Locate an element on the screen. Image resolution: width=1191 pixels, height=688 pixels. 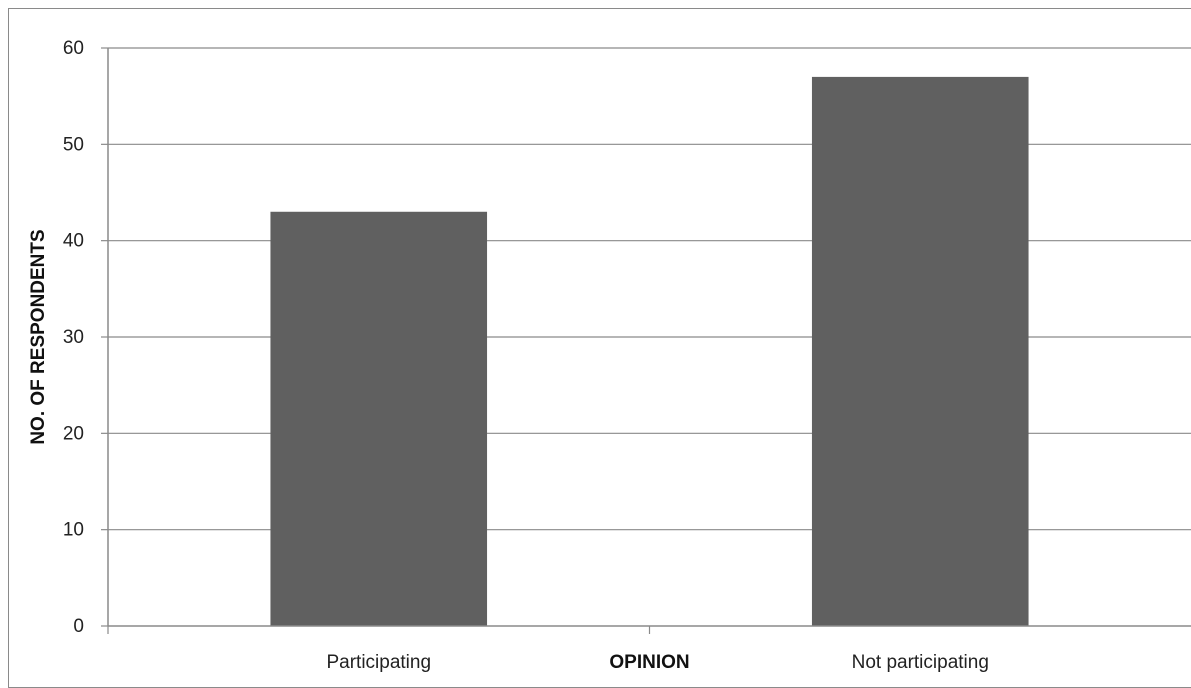
y-axis-title: NO. OF RESPONDENTS is located at coordinates (38, 336).